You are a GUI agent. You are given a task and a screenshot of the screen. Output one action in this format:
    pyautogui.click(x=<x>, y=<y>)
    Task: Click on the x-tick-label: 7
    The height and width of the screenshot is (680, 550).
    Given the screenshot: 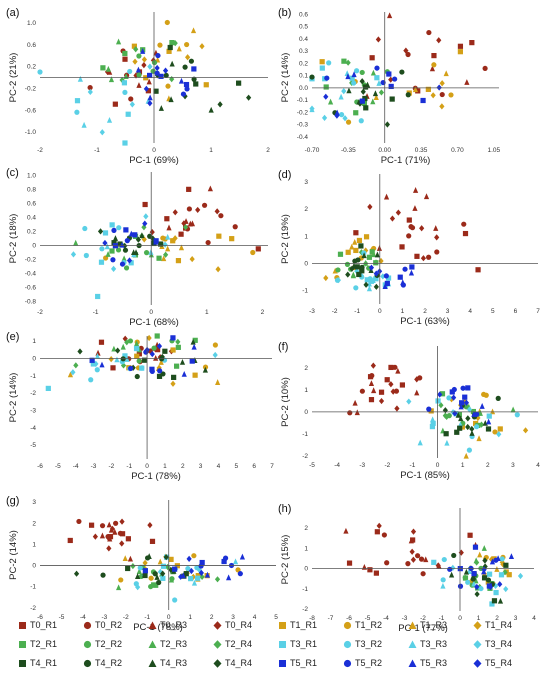 What is the action you would take?
    pyautogui.click(x=538, y=311)
    